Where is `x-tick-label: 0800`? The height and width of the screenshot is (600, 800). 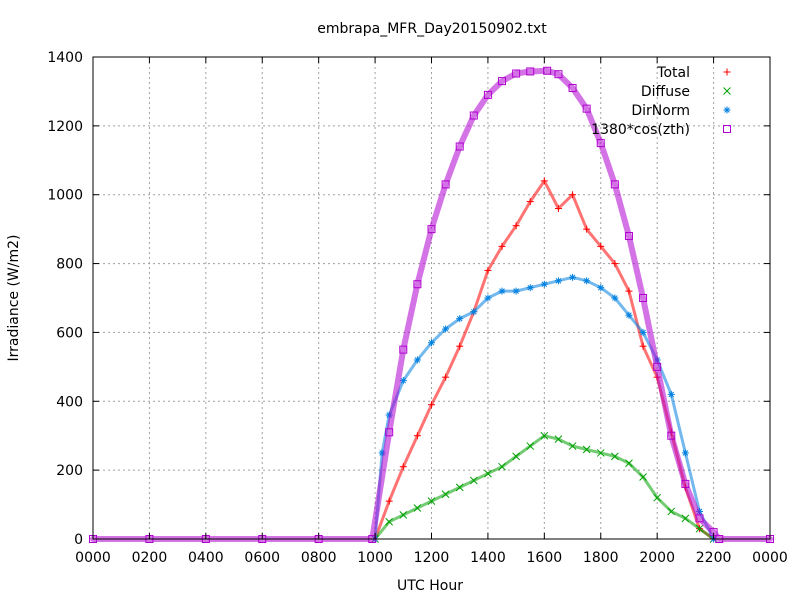 x-tick-label: 0800 is located at coordinates (319, 558).